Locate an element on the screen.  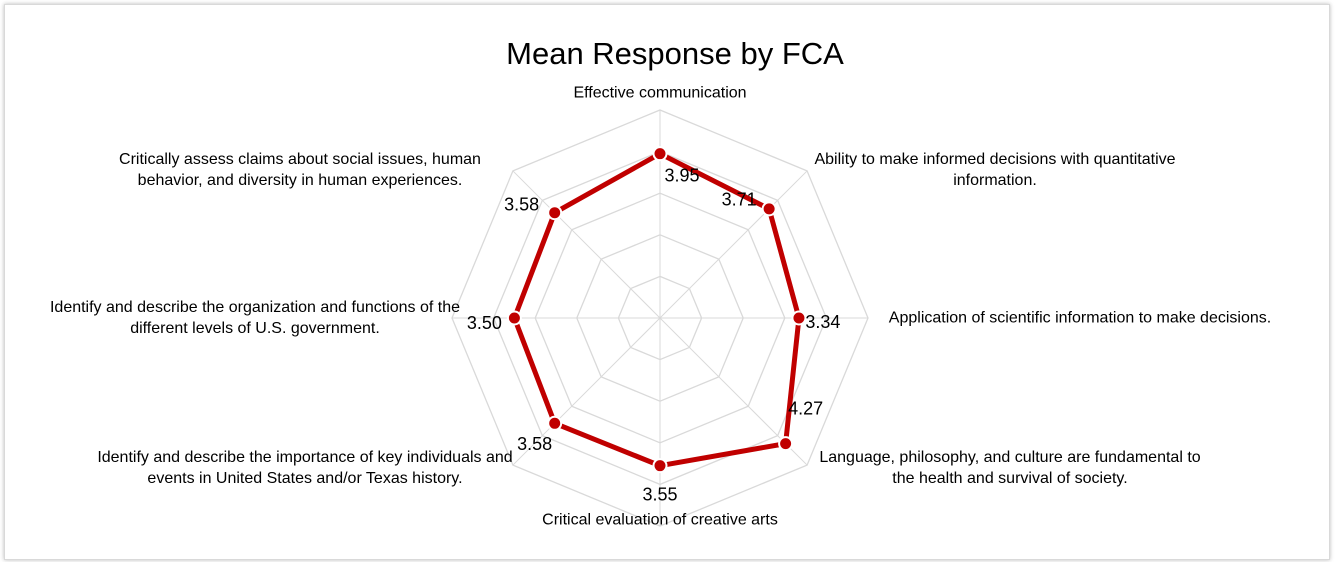
category-label: Effective communication is located at coordinates (660, 93).